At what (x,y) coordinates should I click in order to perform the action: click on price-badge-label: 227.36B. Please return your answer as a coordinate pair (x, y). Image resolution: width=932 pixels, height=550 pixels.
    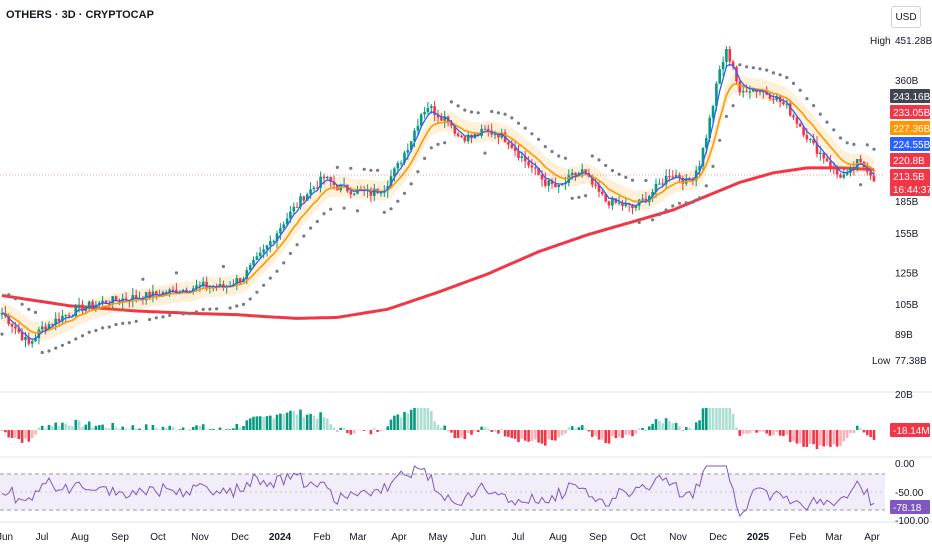
    Looking at the image, I should click on (912, 129).